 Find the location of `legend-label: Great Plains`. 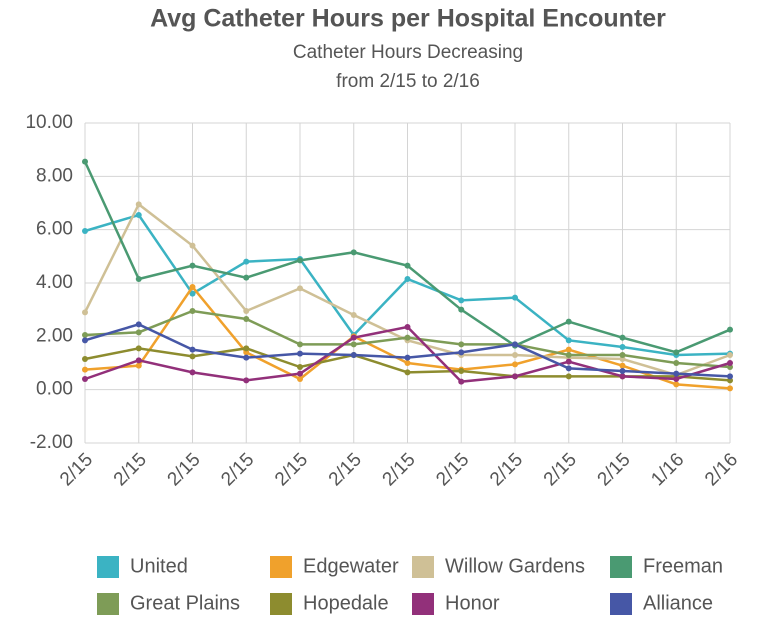

legend-label: Great Plains is located at coordinates (185, 603).